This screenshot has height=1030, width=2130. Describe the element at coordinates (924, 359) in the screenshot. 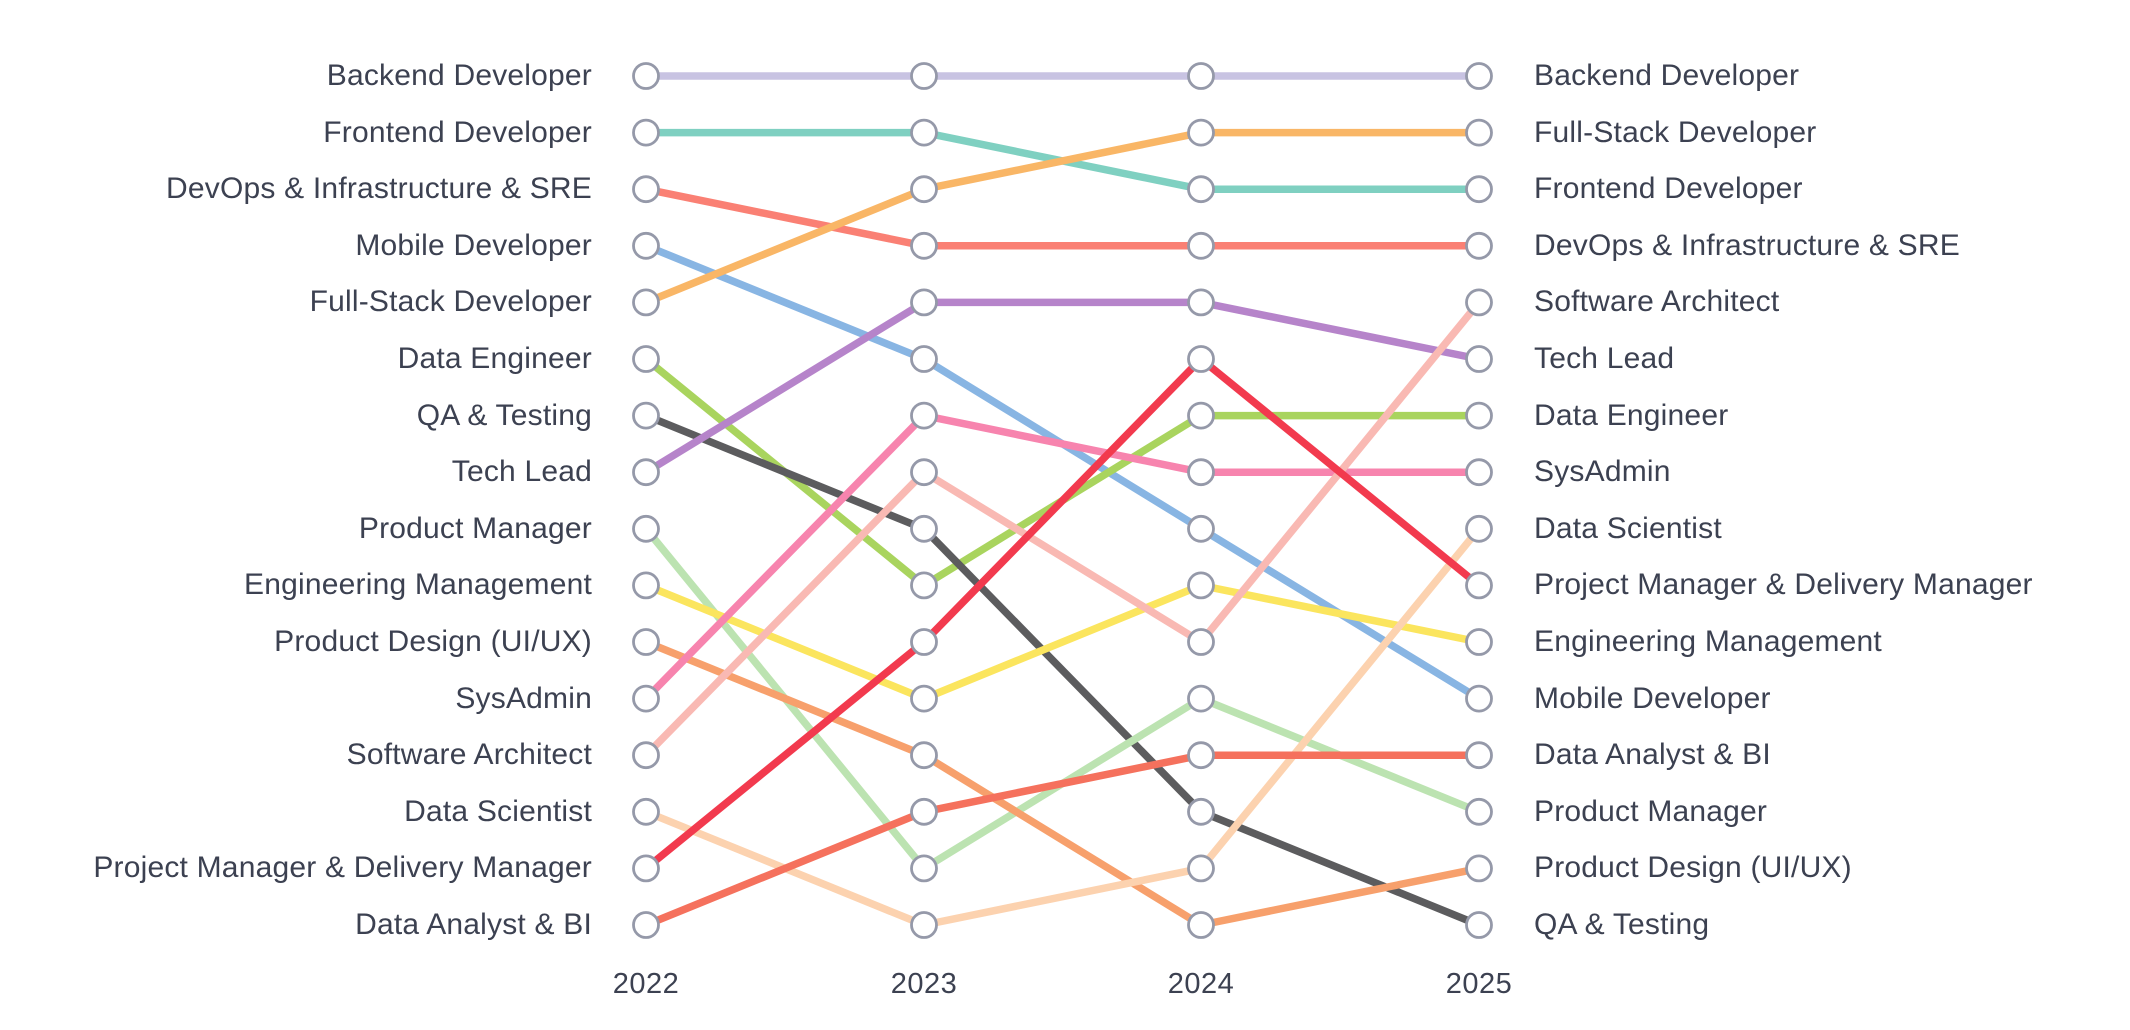

I see `rank-node-mobile-developer-2023` at that location.